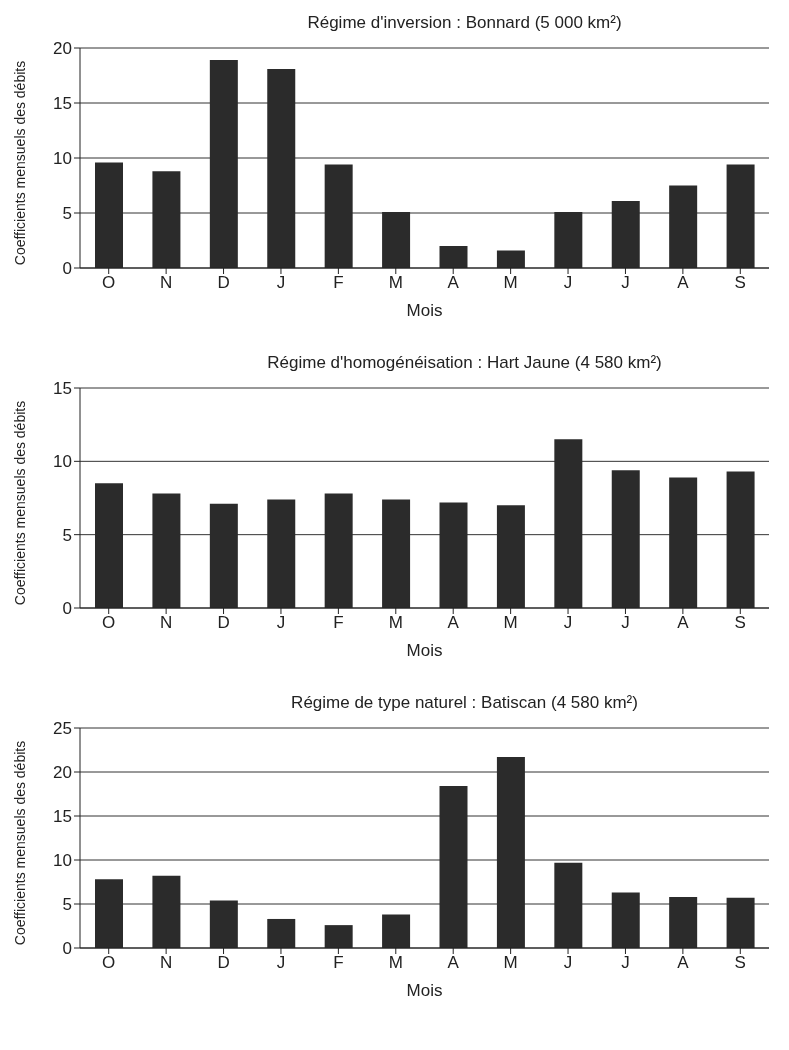 The width and height of the screenshot is (789, 1050). Describe the element at coordinates (464, 703) in the screenshot. I see `chart-title: Régime de type naturel : Batiscan (4 580 km²)` at that location.